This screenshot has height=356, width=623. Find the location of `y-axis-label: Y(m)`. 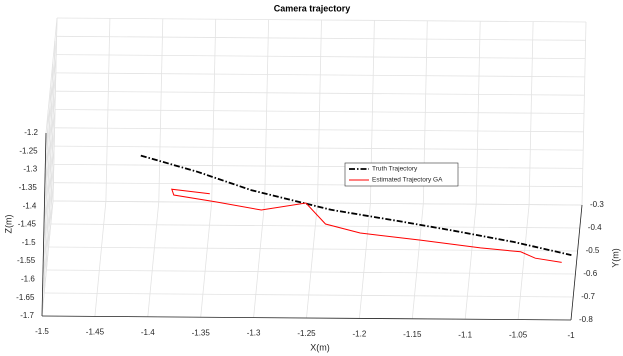

y-axis-label: Y(m) is located at coordinates (615, 258).